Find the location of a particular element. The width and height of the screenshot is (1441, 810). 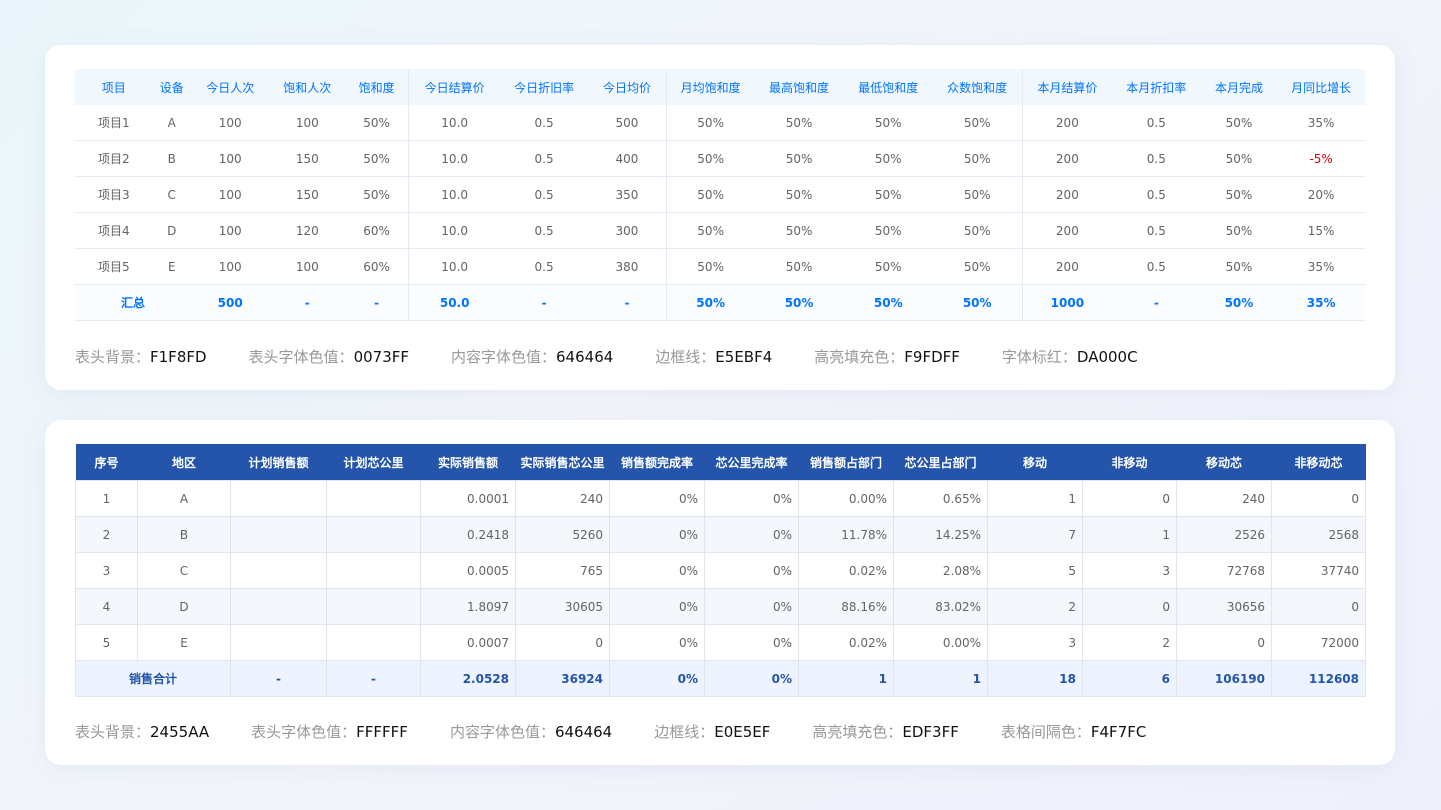

legend-label: 表头背景： is located at coordinates (113, 357).